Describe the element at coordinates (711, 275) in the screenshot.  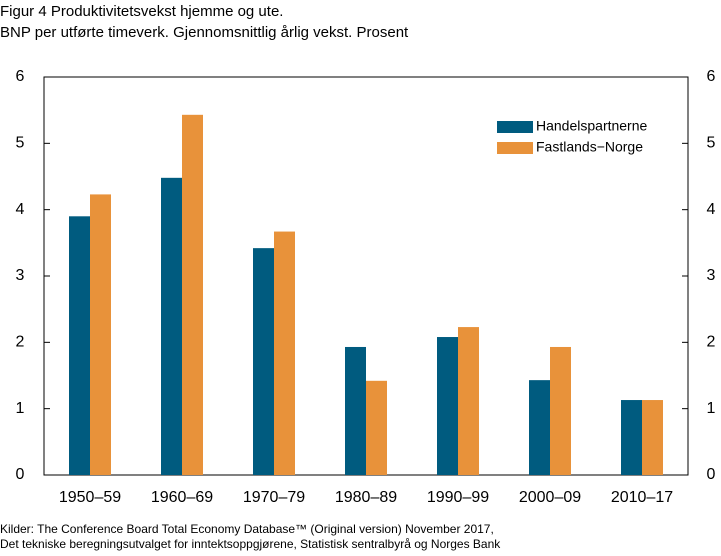
I see `y2-tick-label: 3` at that location.